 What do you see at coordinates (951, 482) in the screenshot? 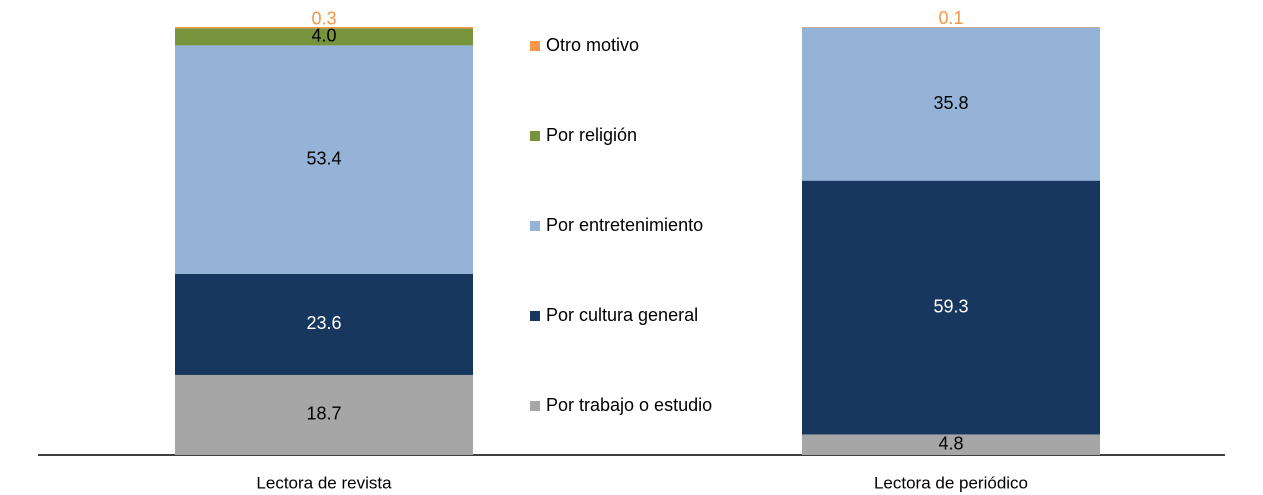
I see `x-tick-label: Lectora de periódico` at bounding box center [951, 482].